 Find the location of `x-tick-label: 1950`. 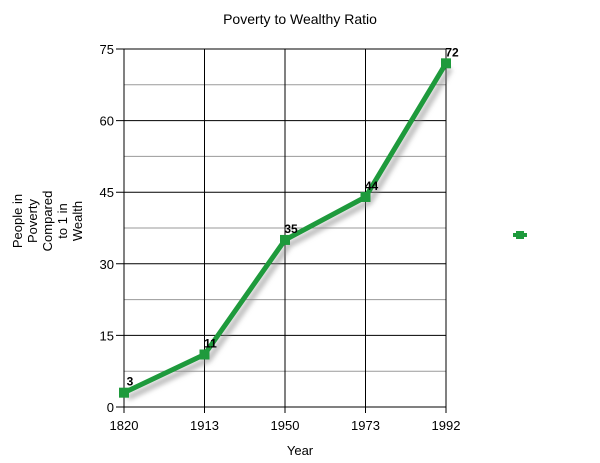

x-tick-label: 1950 is located at coordinates (285, 425).